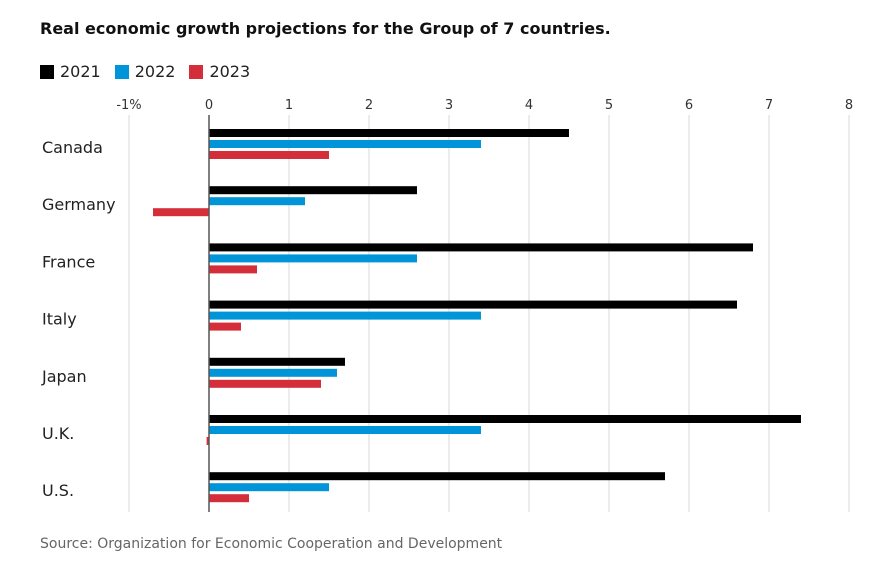  What do you see at coordinates (473, 304) in the screenshot?
I see `bar-2021-italy` at bounding box center [473, 304].